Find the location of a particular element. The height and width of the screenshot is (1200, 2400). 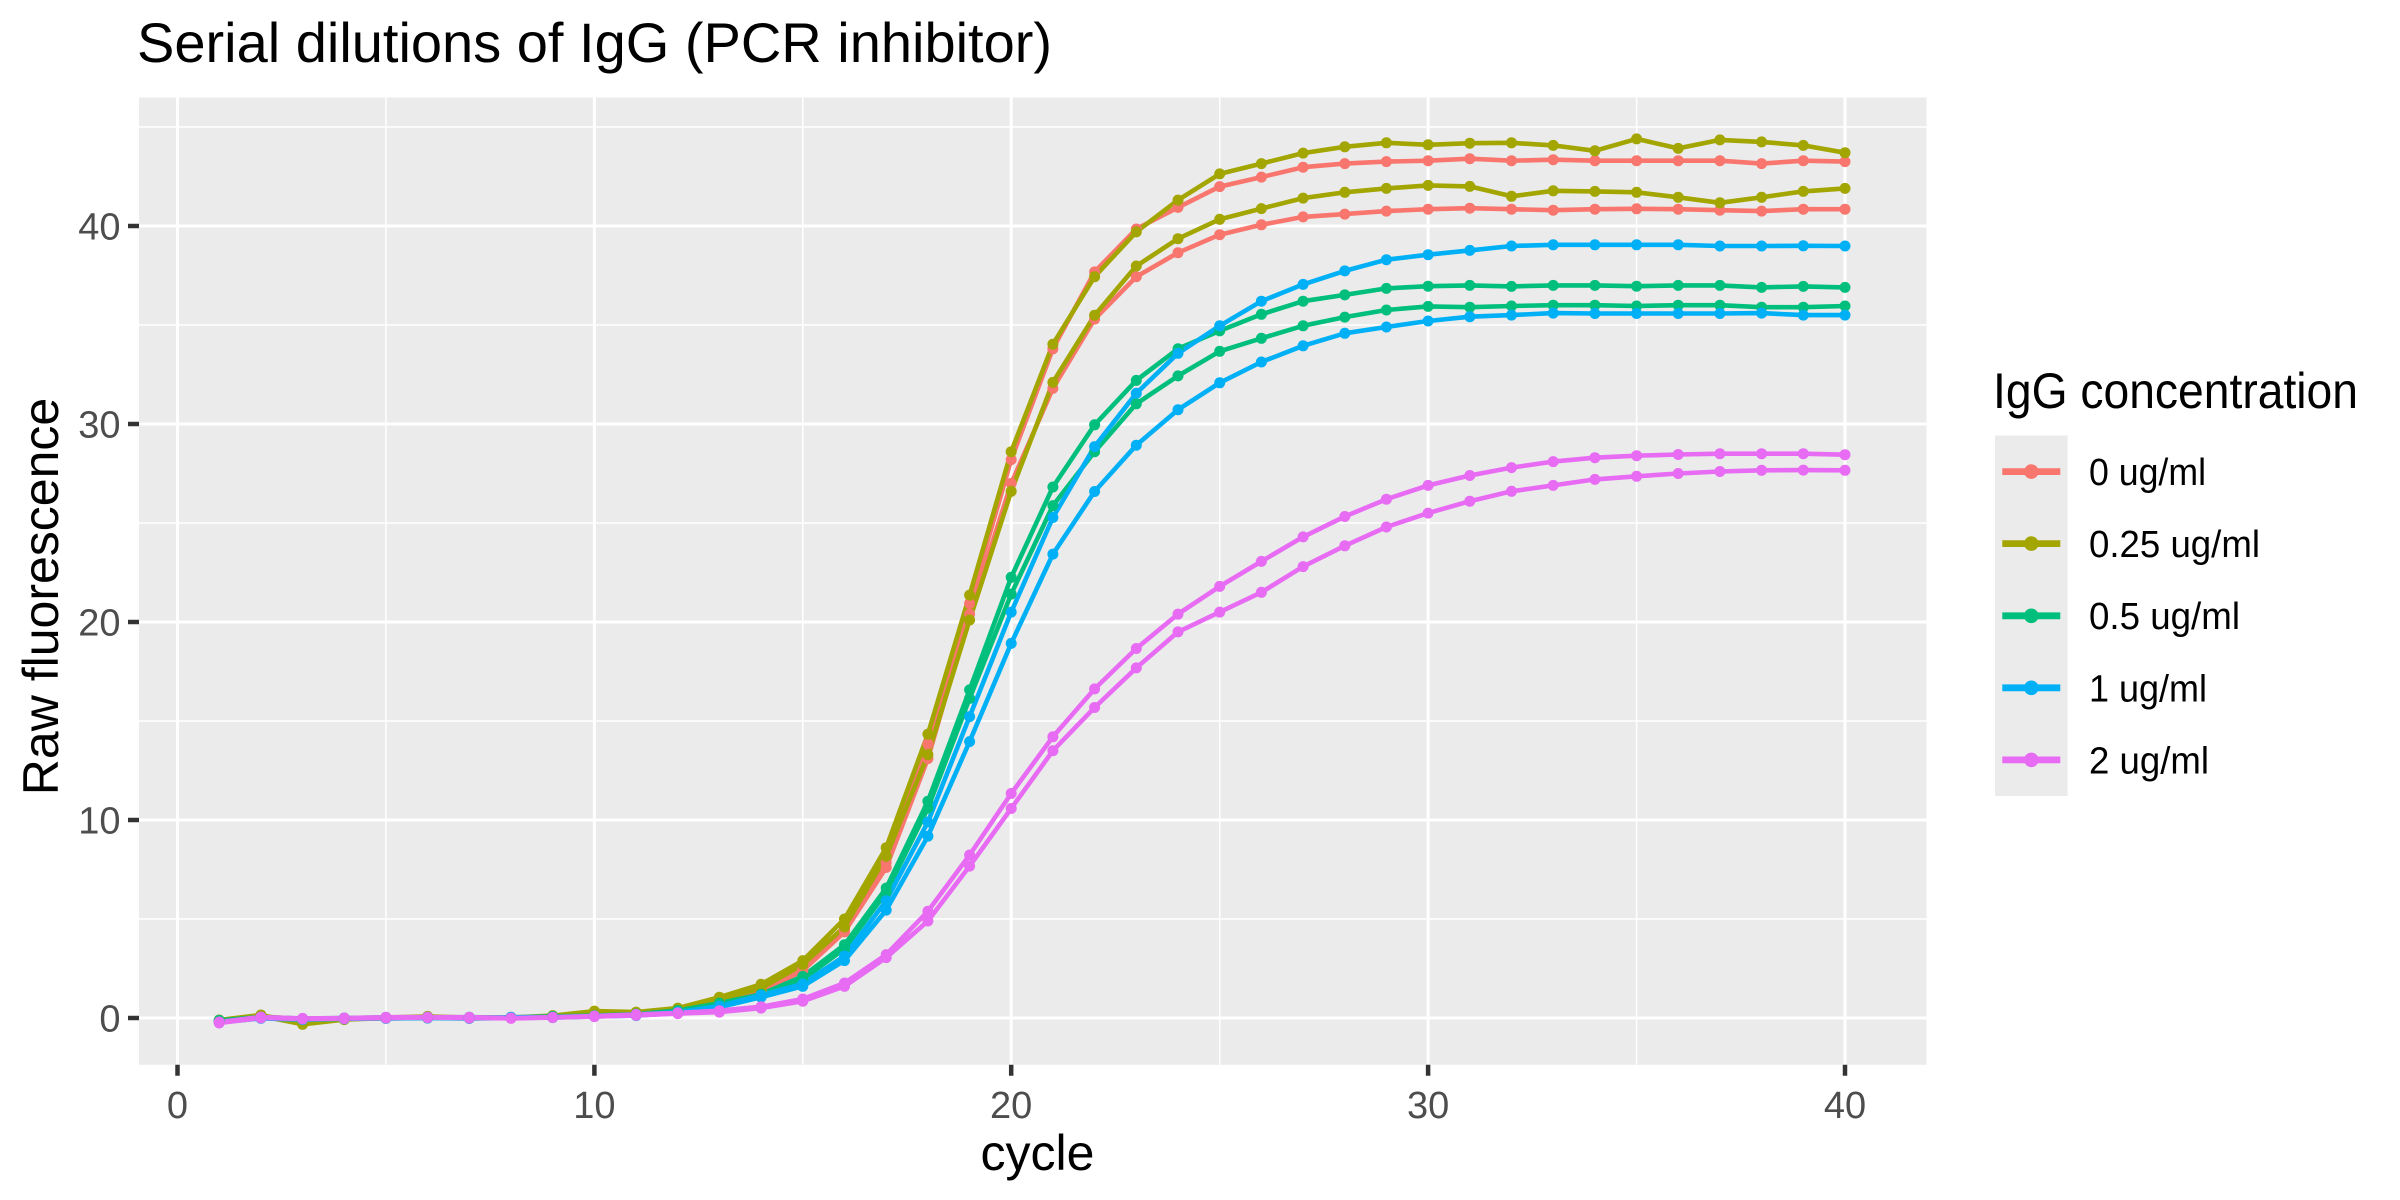

svg-text: 0.25 ug/ml is located at coordinates (2174, 545).